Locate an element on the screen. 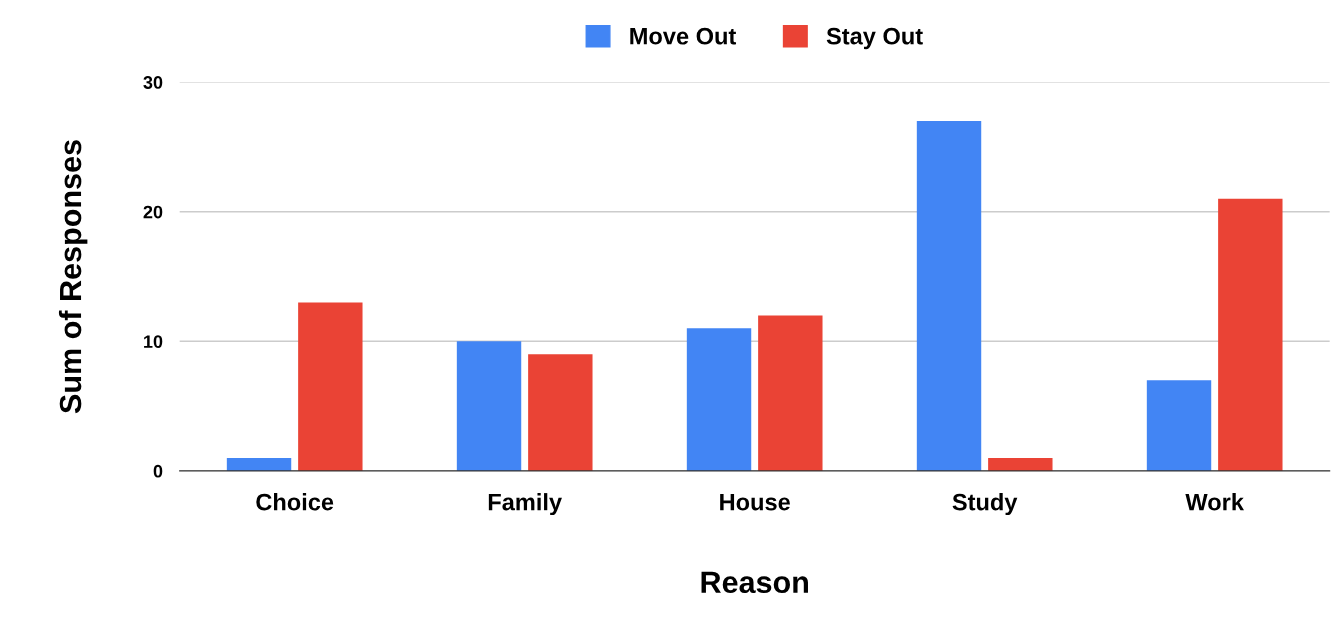 This screenshot has width=1331, height=627. y-tick-label: 20 is located at coordinates (153, 212).